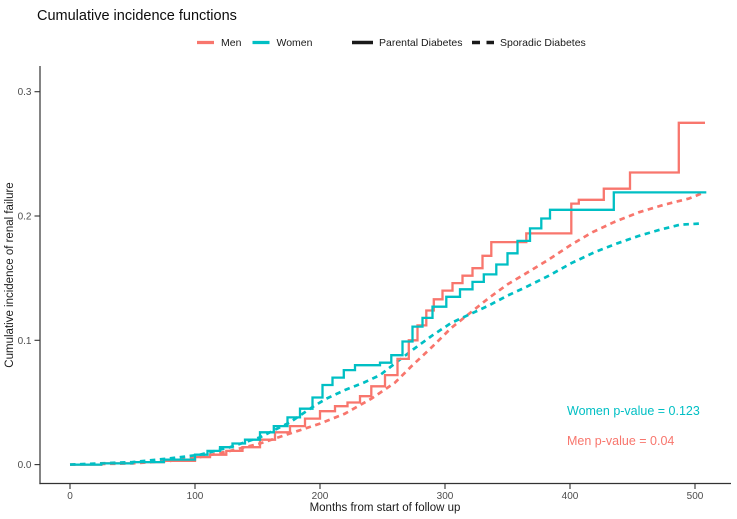 This screenshot has width=737, height=519. I want to click on annotation-women-pvalue: Women p-value = 0.123, so click(633, 411).